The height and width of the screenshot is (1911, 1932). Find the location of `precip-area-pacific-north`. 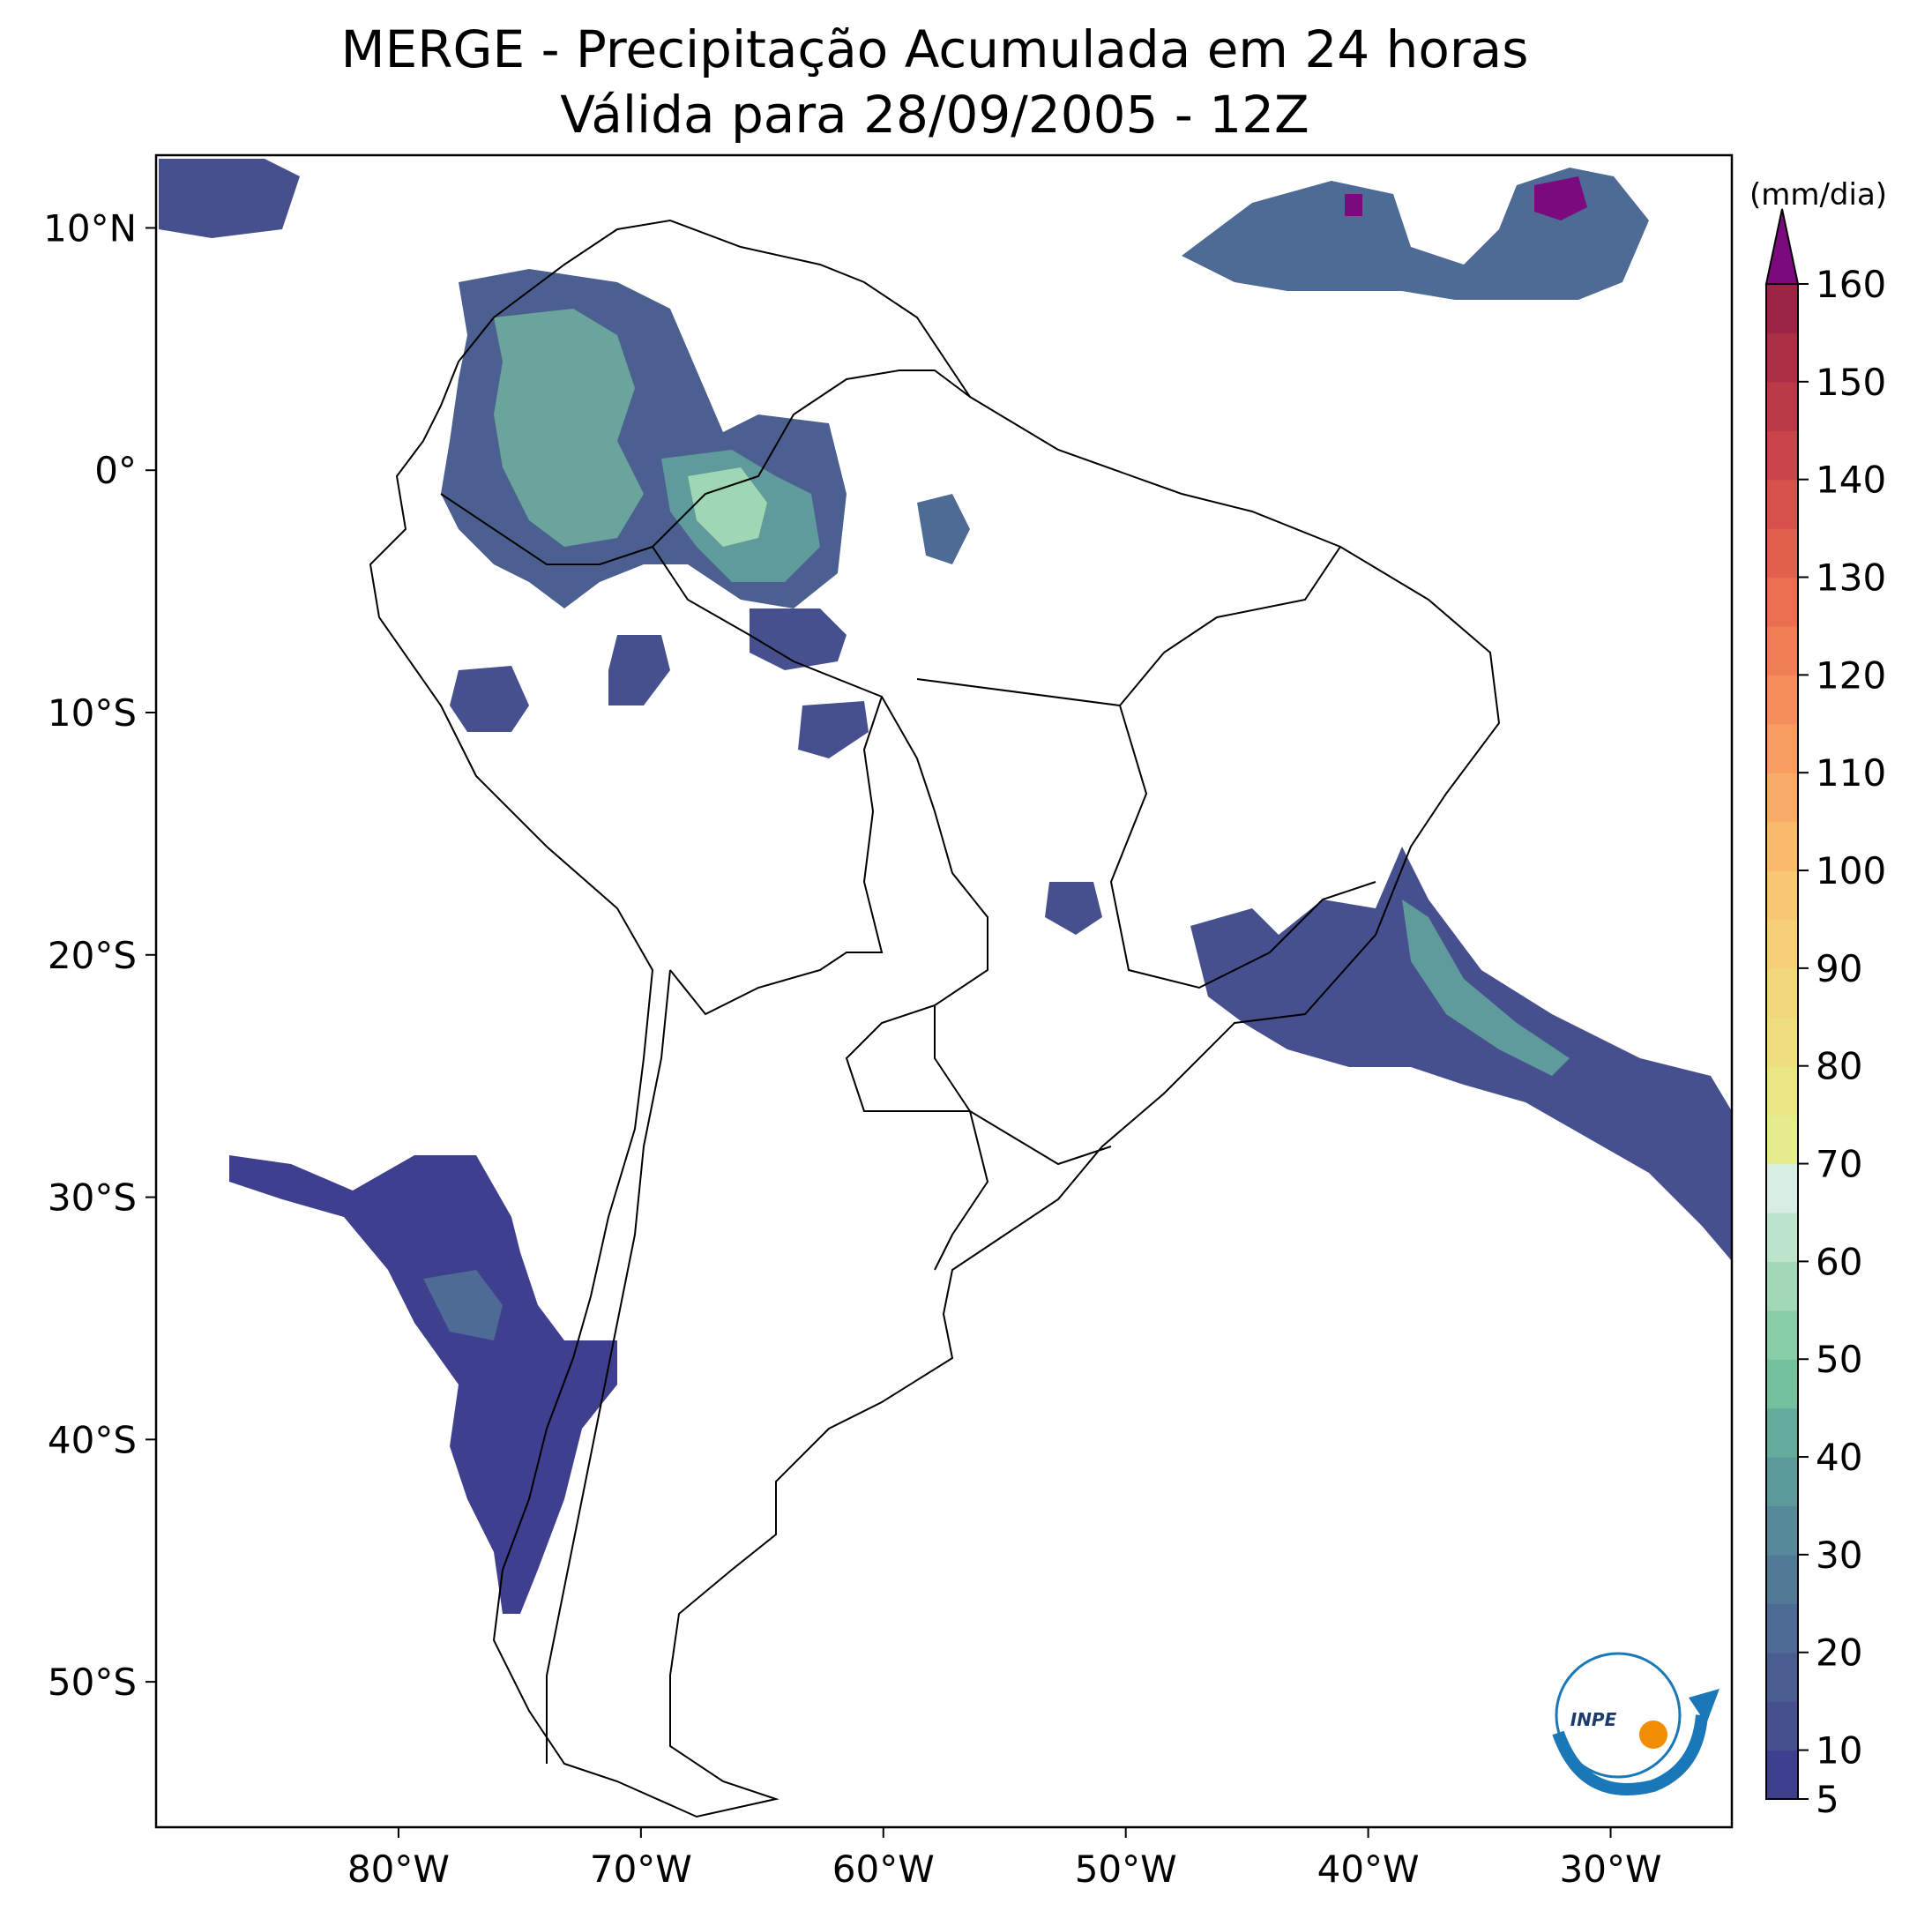

precip-area-pacific-north is located at coordinates (229, 198).